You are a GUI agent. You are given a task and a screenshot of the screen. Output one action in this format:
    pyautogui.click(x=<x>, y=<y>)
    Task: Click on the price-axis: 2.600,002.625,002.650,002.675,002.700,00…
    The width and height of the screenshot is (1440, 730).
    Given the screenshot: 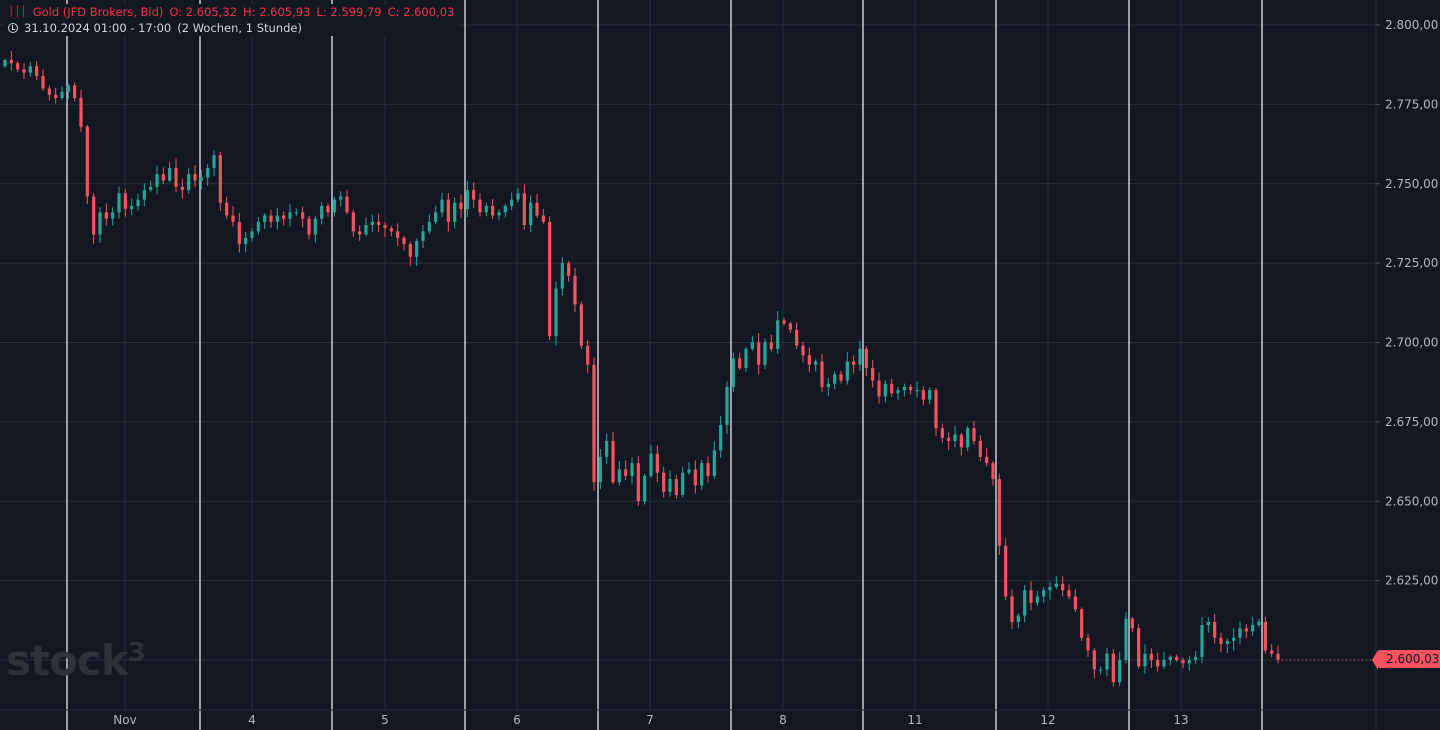 What is the action you would take?
    pyautogui.click(x=1406, y=365)
    